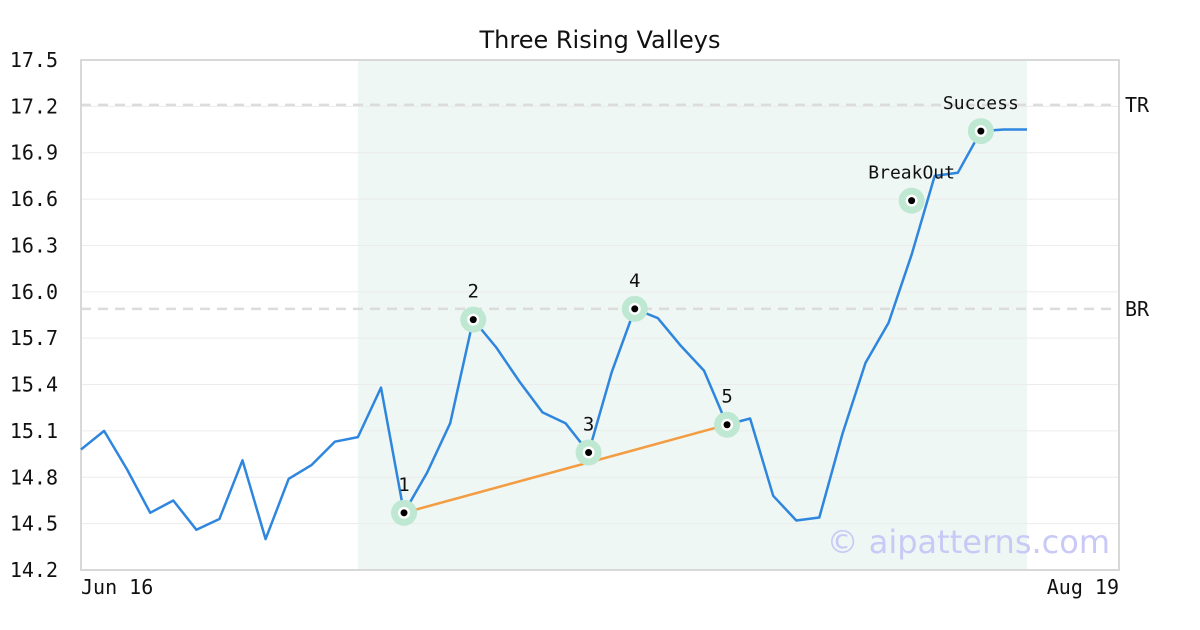 The width and height of the screenshot is (1200, 630). What do you see at coordinates (911, 188) in the screenshot?
I see `pattern-point-breakout: BreakOut` at bounding box center [911, 188].